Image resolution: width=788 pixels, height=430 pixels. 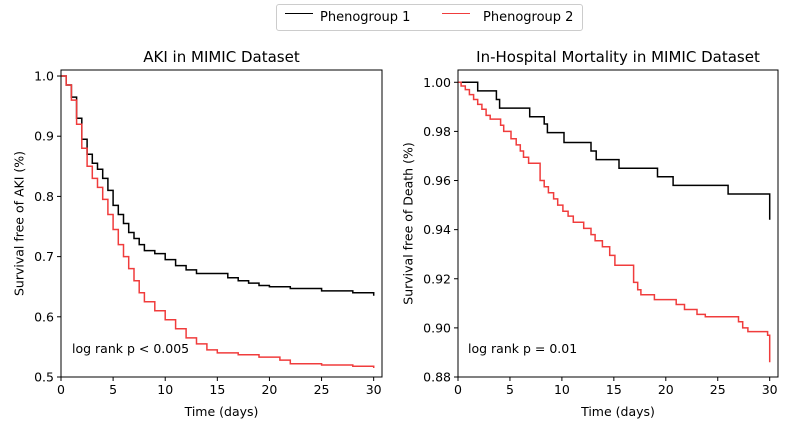 What do you see at coordinates (44, 76) in the screenshot?
I see `aki-y-tick-label: 1.0` at bounding box center [44, 76].